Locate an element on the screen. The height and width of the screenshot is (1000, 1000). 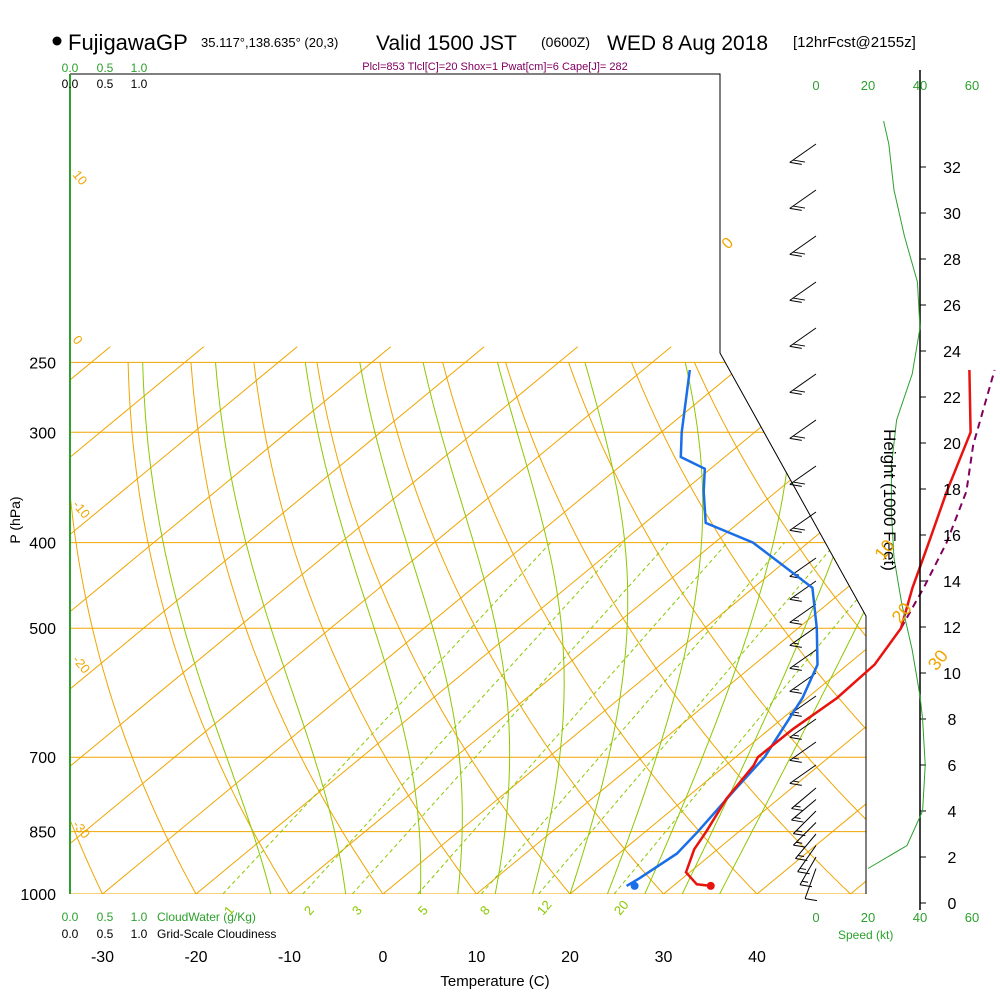
surface-temperature-point is located at coordinates (710, 885).